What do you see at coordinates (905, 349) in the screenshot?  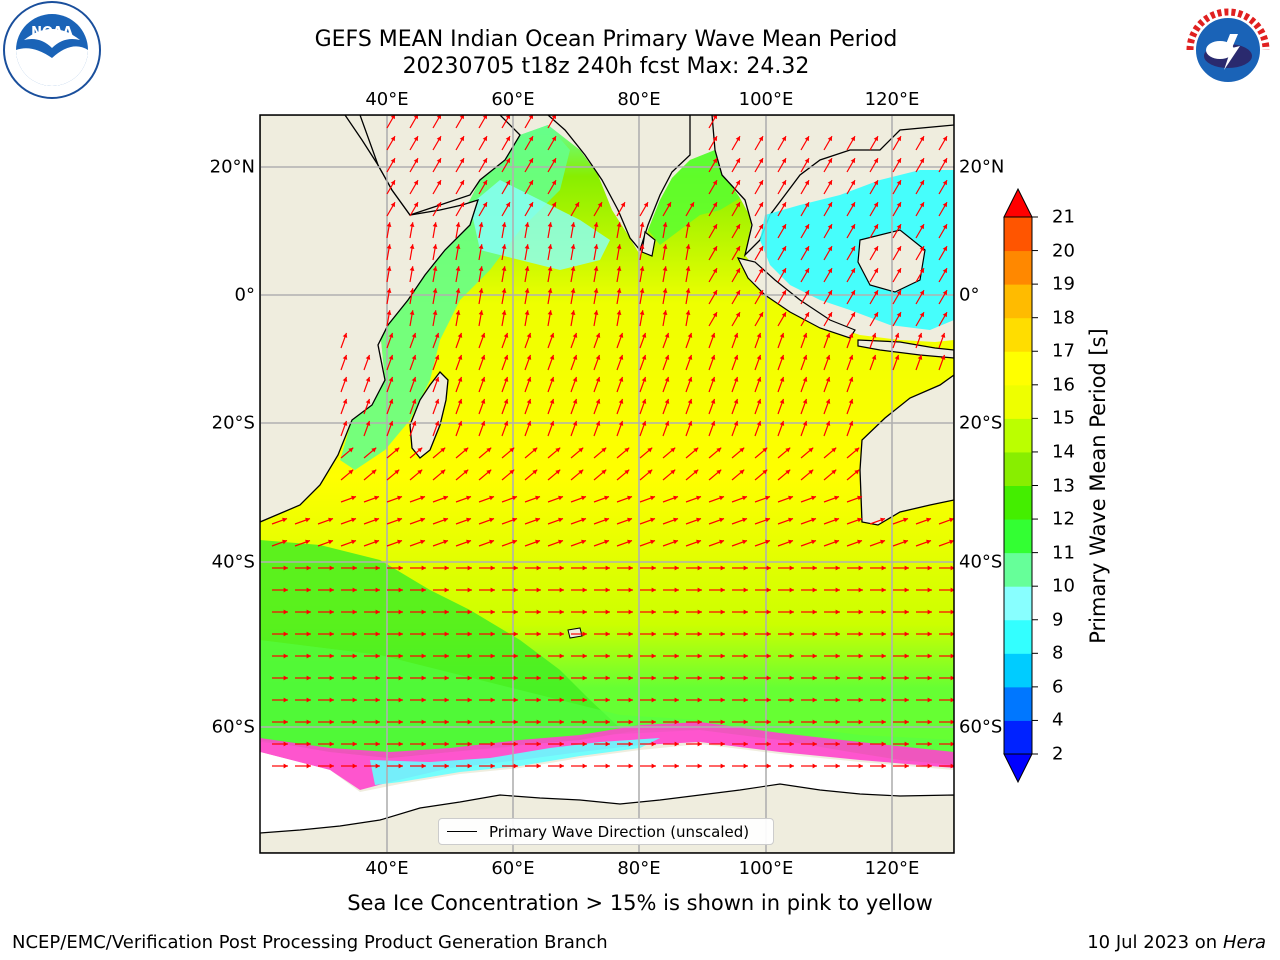 I see `java` at bounding box center [905, 349].